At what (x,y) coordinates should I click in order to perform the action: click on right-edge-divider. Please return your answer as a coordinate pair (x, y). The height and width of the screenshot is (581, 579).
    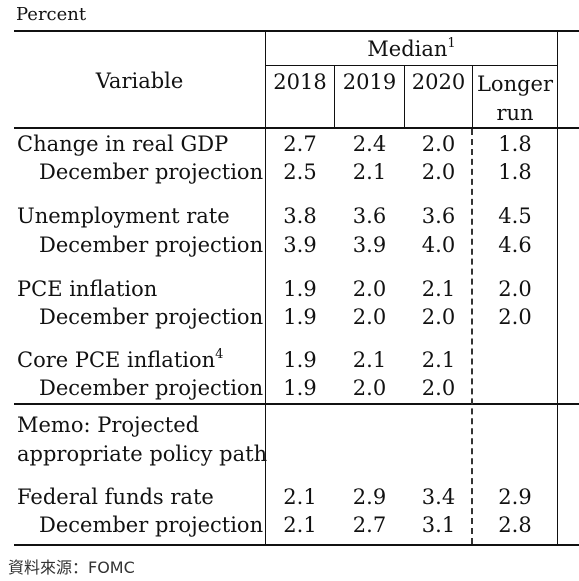
    Looking at the image, I should click on (557, 288).